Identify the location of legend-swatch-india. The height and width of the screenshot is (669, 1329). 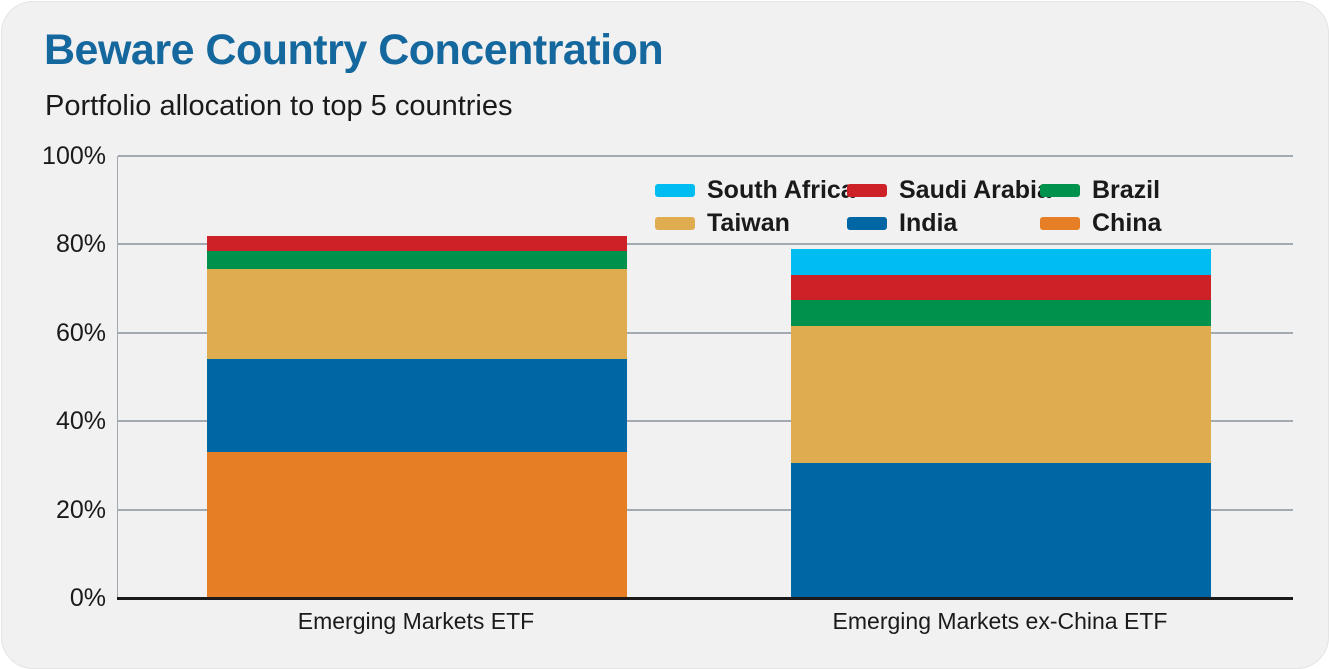
(867, 223).